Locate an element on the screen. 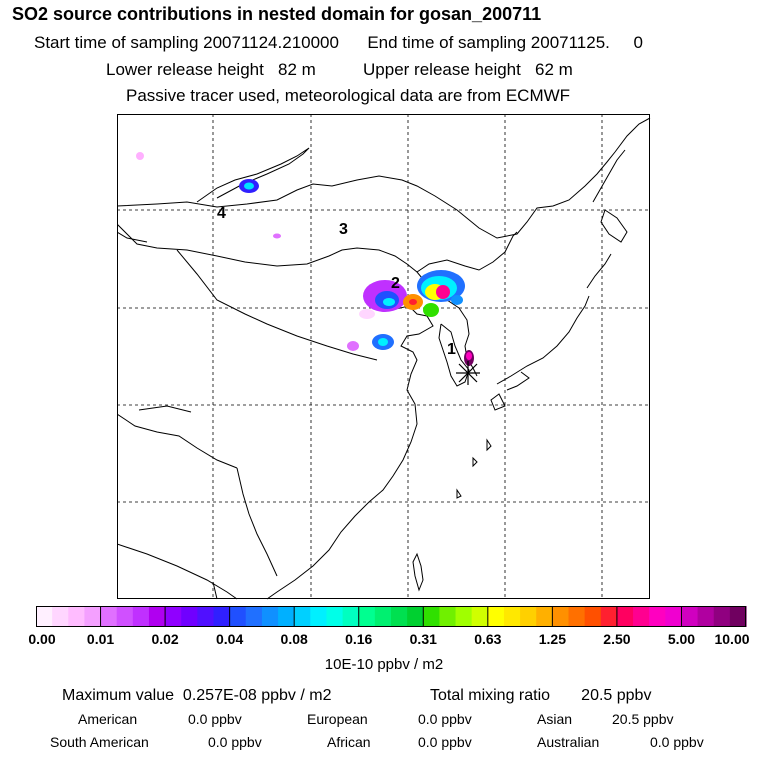 Image resolution: width=768 pixels, height=768 pixels. colorbar-cells is located at coordinates (391, 616).